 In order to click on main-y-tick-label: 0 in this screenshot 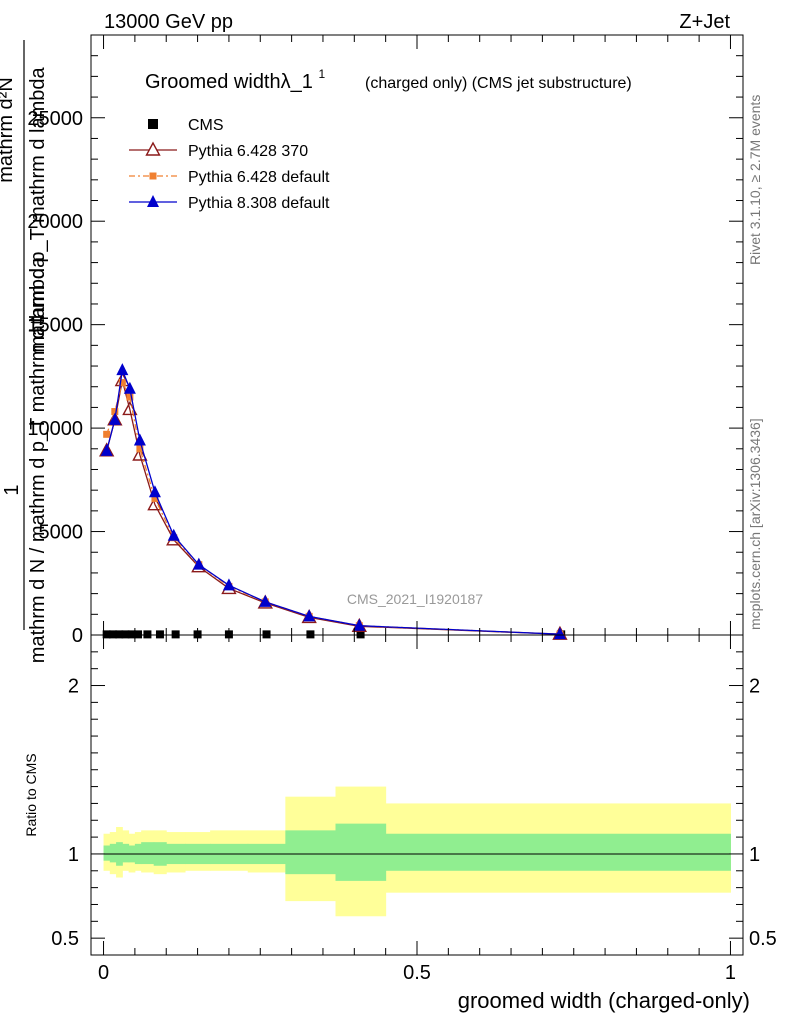, I will do `click(77, 636)`.